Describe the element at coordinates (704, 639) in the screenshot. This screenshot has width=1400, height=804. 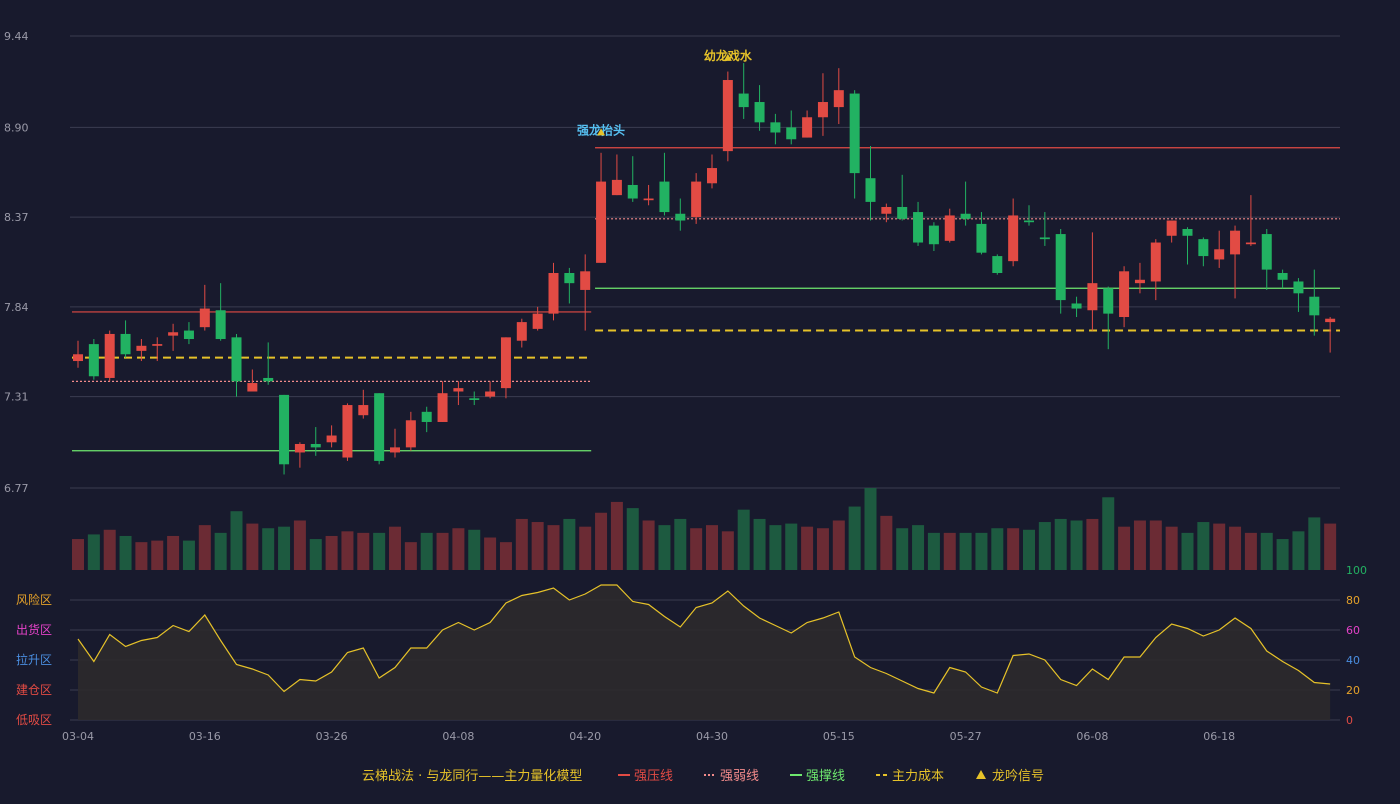
I see `indicator-line` at that location.